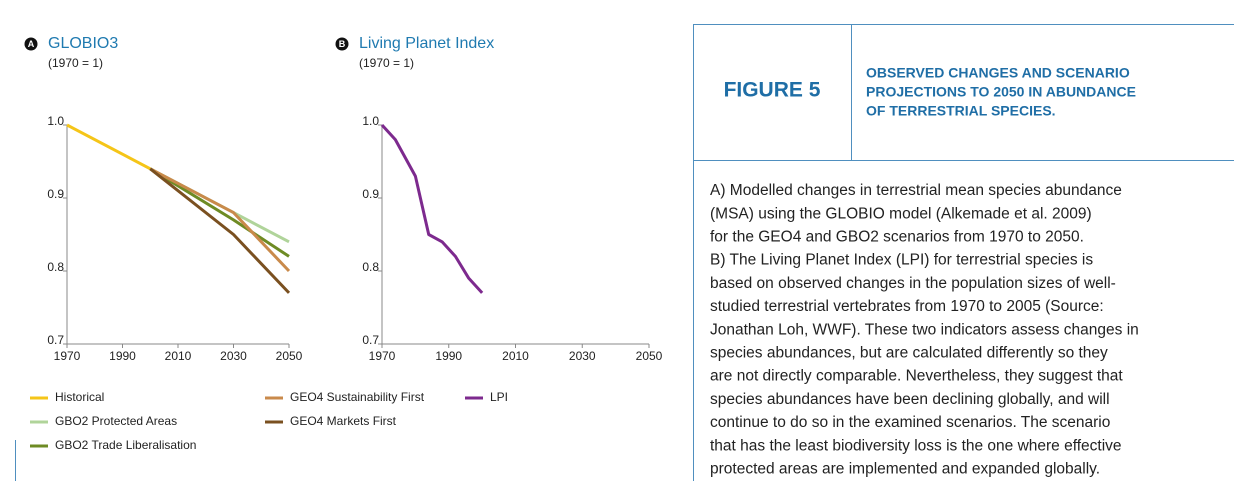 The image size is (1234, 481). Describe the element at coordinates (499, 397) in the screenshot. I see `legend-label: LPI` at that location.